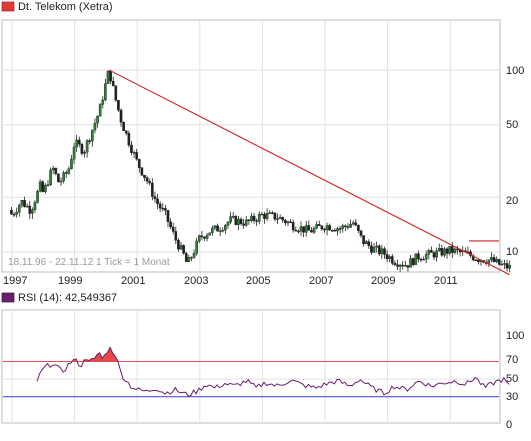  I want to click on rsi-y-tick: 0, so click(509, 425).